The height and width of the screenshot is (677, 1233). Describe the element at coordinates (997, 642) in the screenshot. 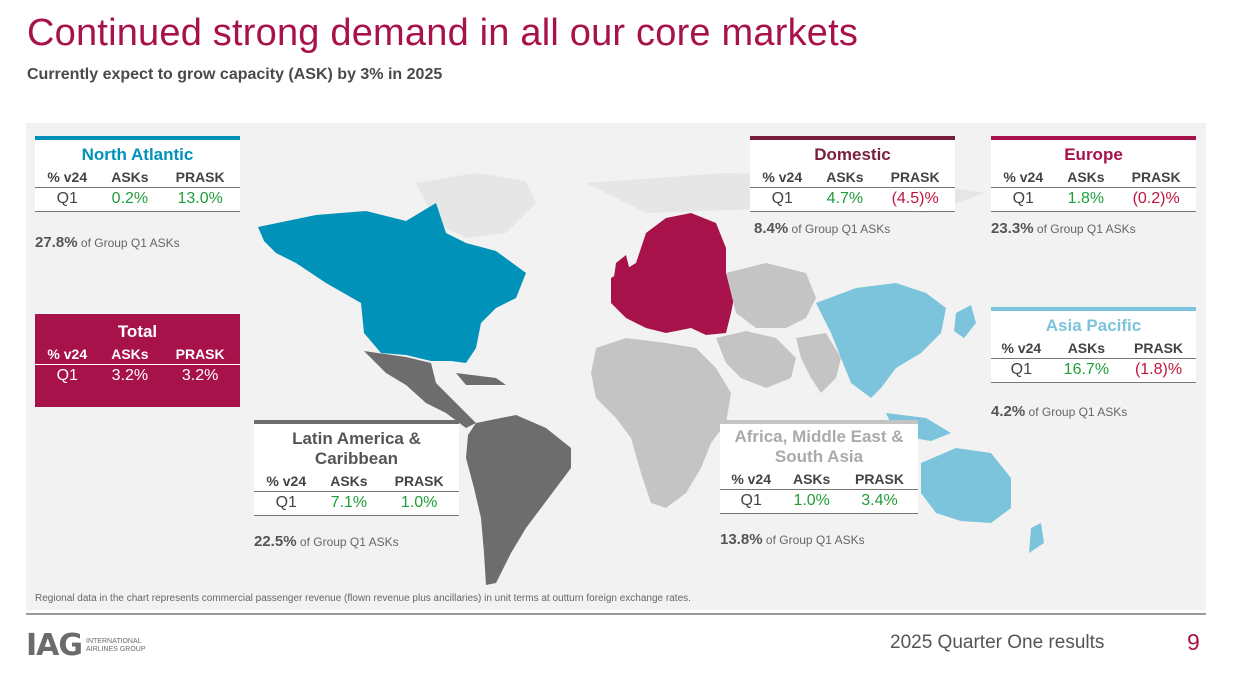

I see `results-label: 2025 Quarter One results` at that location.